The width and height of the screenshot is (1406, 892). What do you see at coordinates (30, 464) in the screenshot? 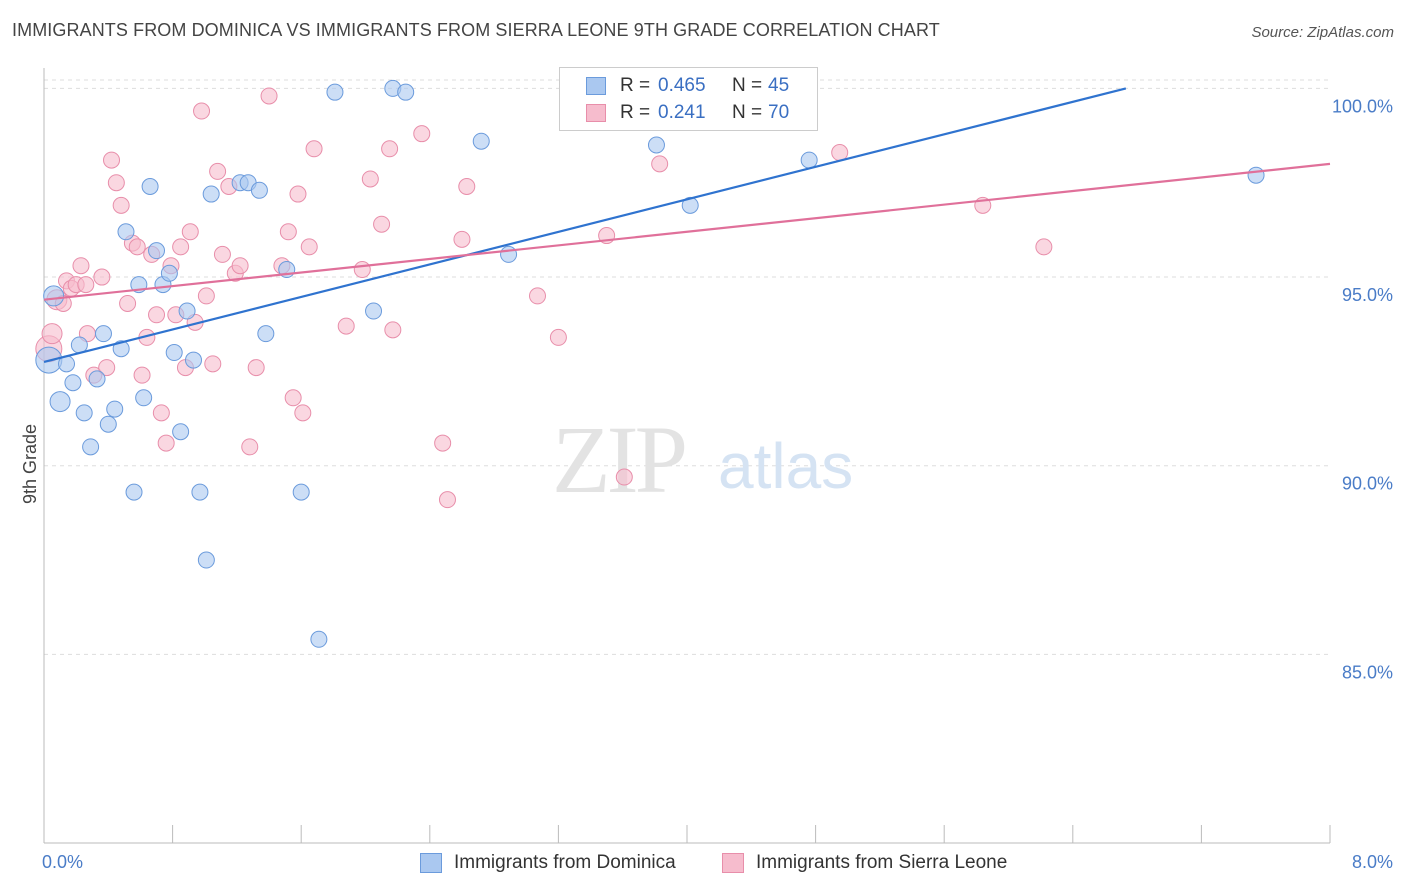
I see `y-axis-label: 9th Grade` at bounding box center [30, 464].